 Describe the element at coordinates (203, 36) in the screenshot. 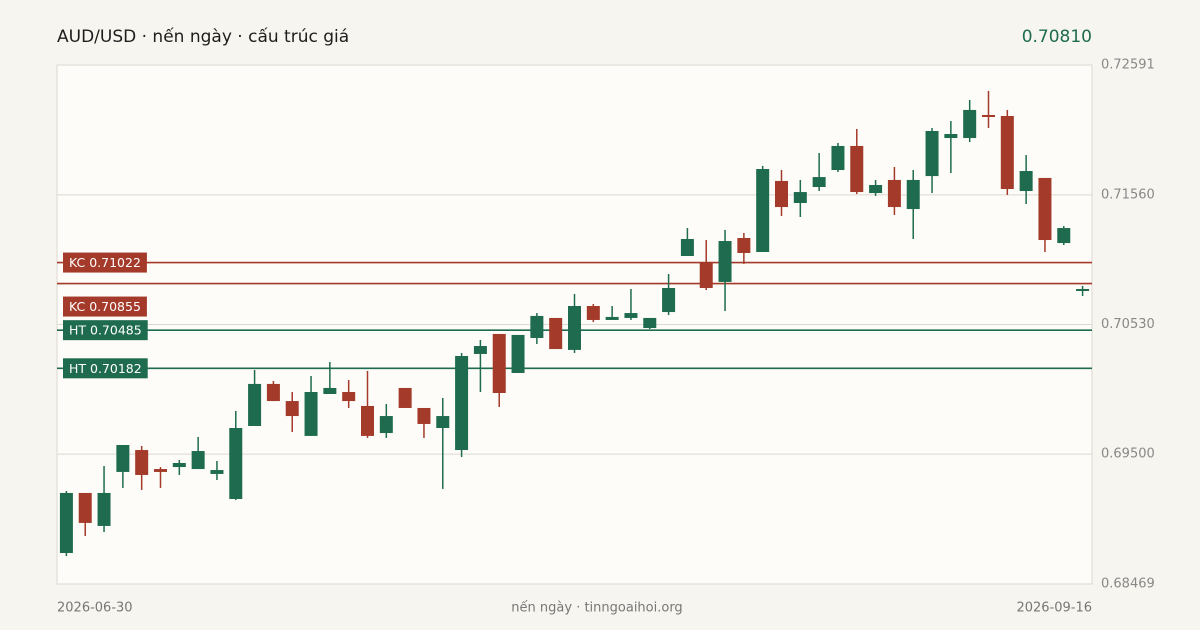

I see `chart-title: AUD/USD · nến ngày · cấu trúc giá` at that location.